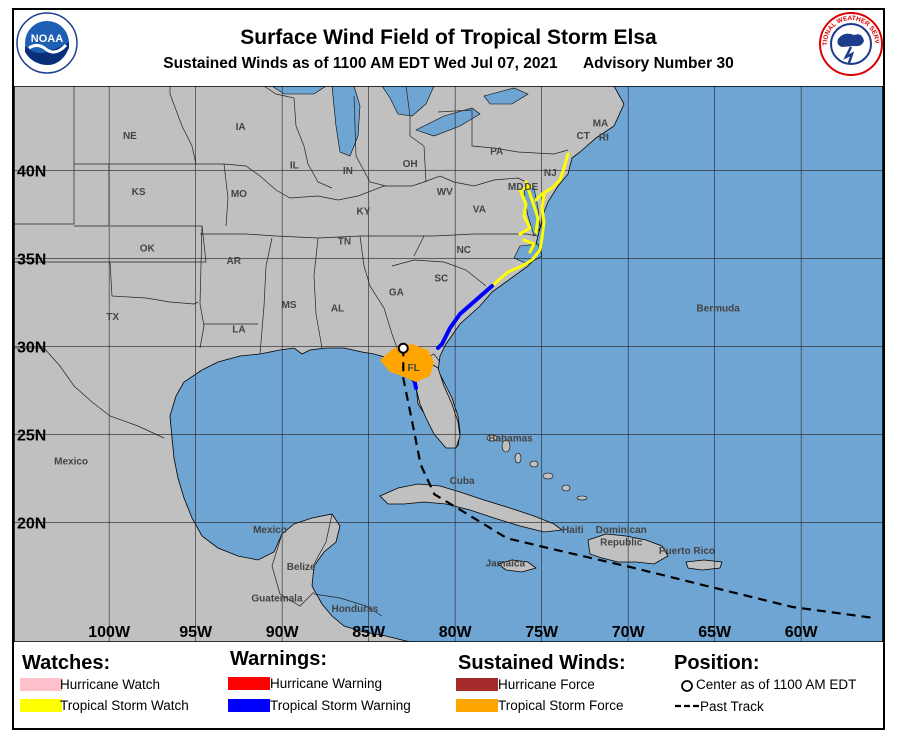 This screenshot has width=897, height=738. Describe the element at coordinates (537, 467) in the screenshot. I see `bahamas-islands` at that location.